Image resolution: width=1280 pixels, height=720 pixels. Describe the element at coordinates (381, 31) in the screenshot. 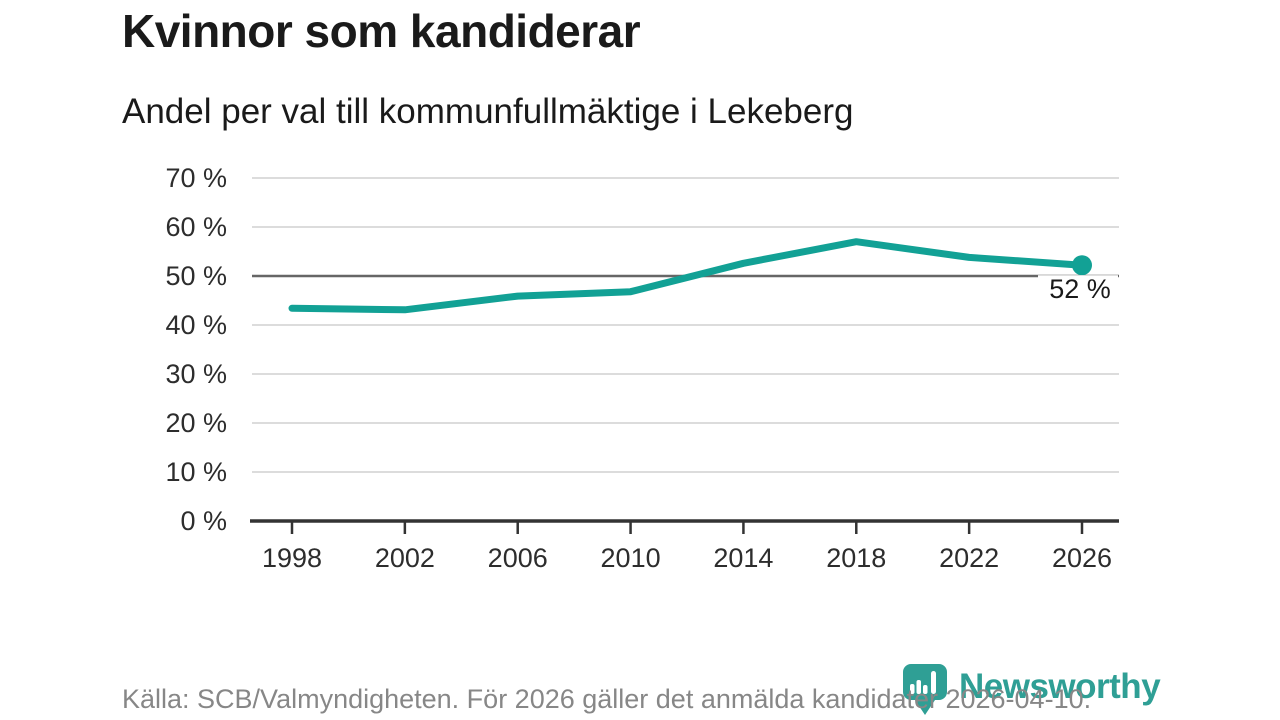

I see `page-title: Kvinnor som kandiderar` at that location.